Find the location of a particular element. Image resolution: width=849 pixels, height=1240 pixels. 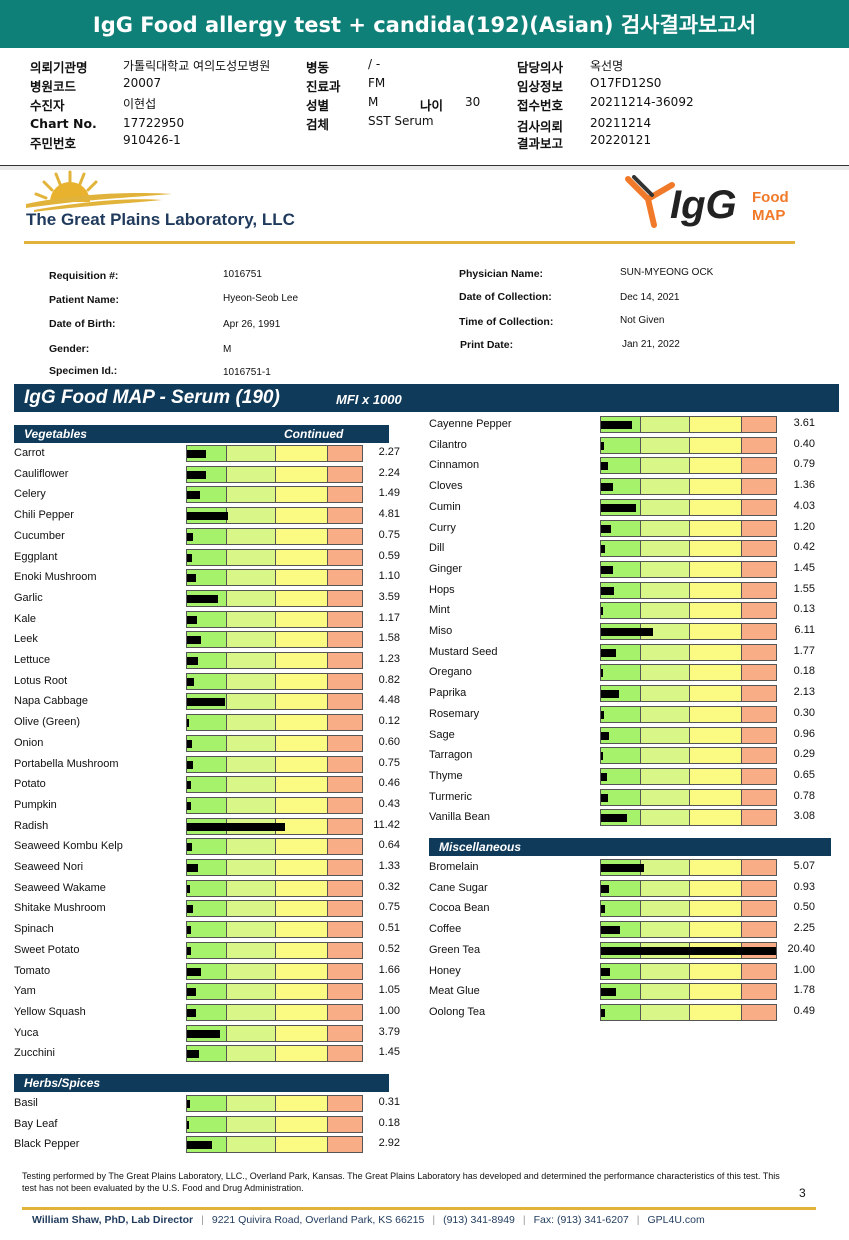

food-name: Spinach is located at coordinates (34, 929).